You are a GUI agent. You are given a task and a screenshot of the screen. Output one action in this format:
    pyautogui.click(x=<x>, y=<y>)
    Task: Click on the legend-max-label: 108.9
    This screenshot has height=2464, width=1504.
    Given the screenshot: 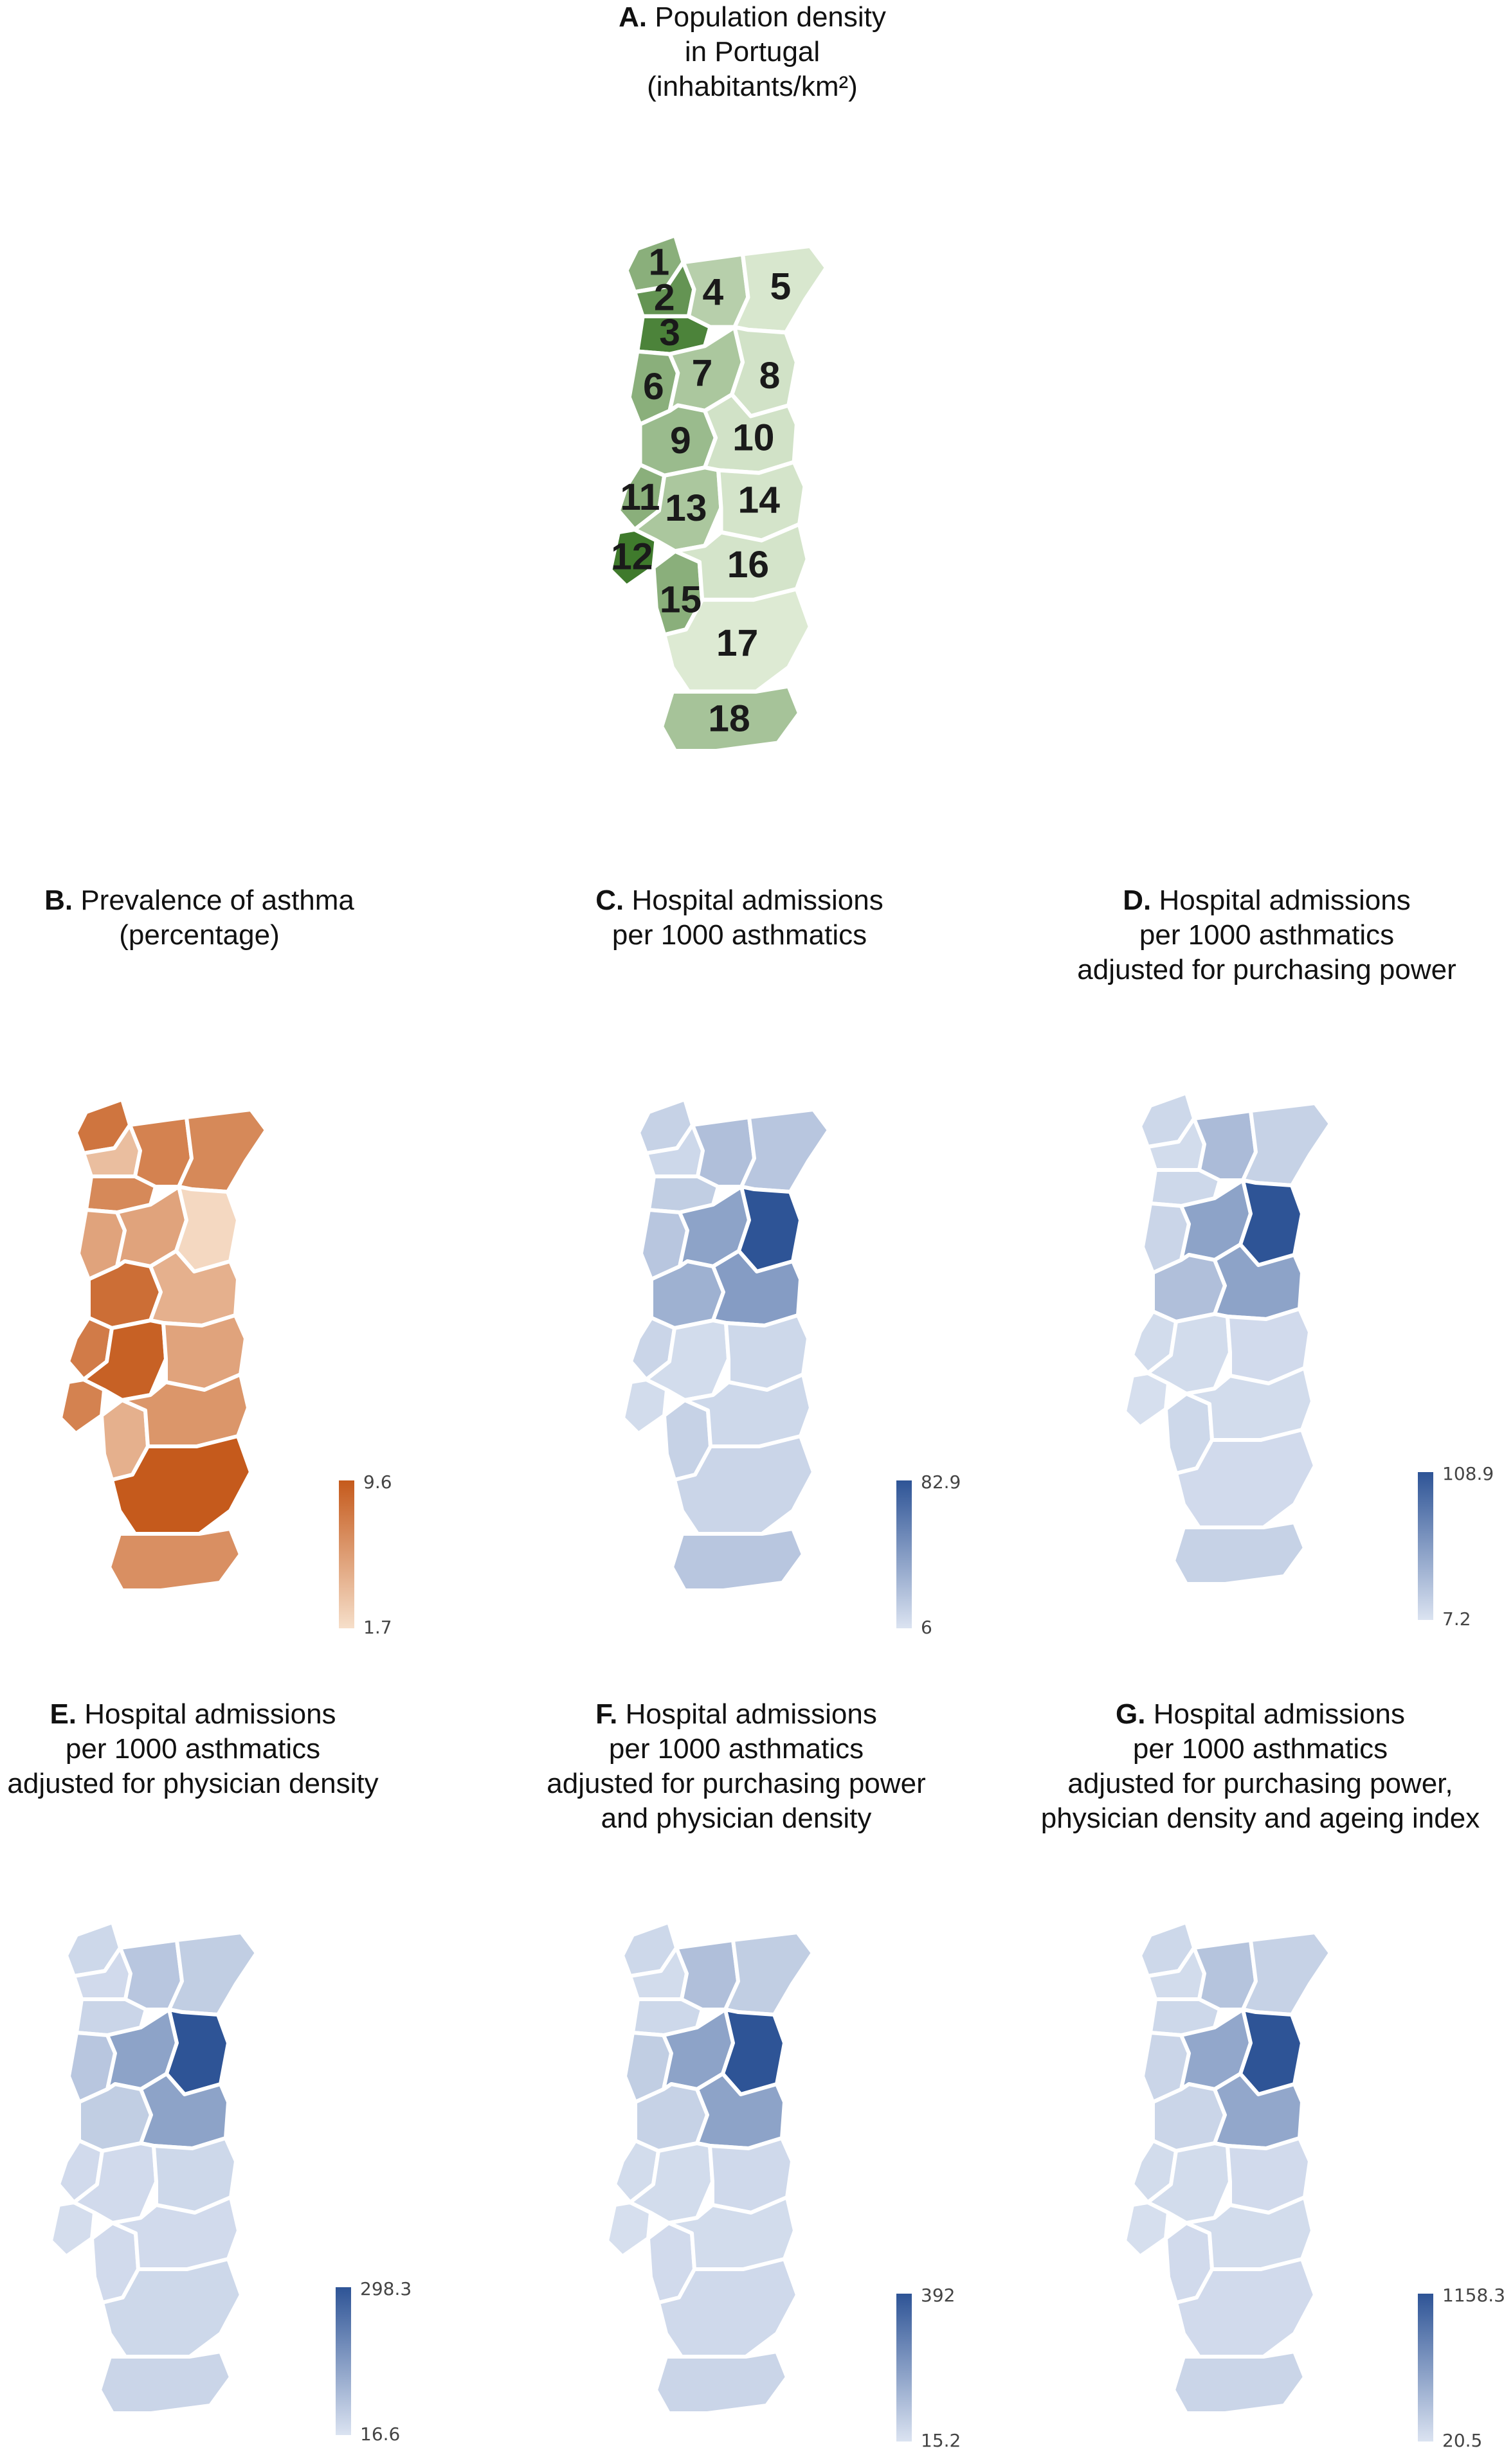 What is the action you would take?
    pyautogui.click(x=1468, y=1474)
    